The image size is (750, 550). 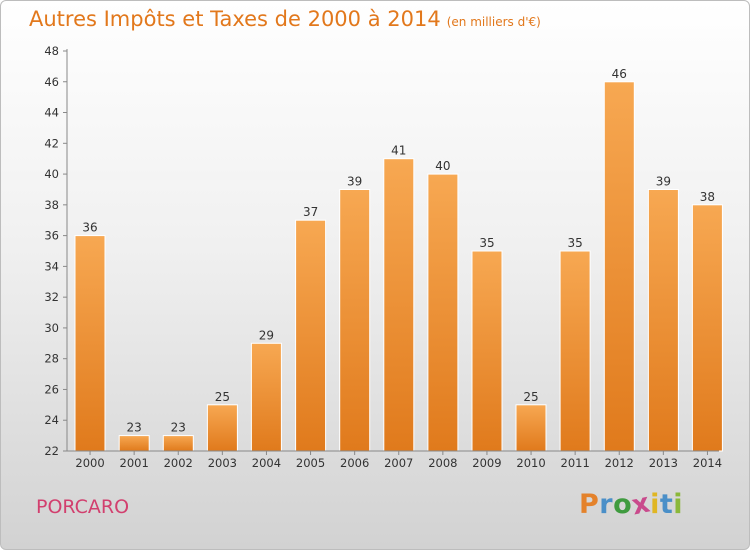 What do you see at coordinates (51, 143) in the screenshot?
I see `y-tick-label-42: 42` at bounding box center [51, 143].